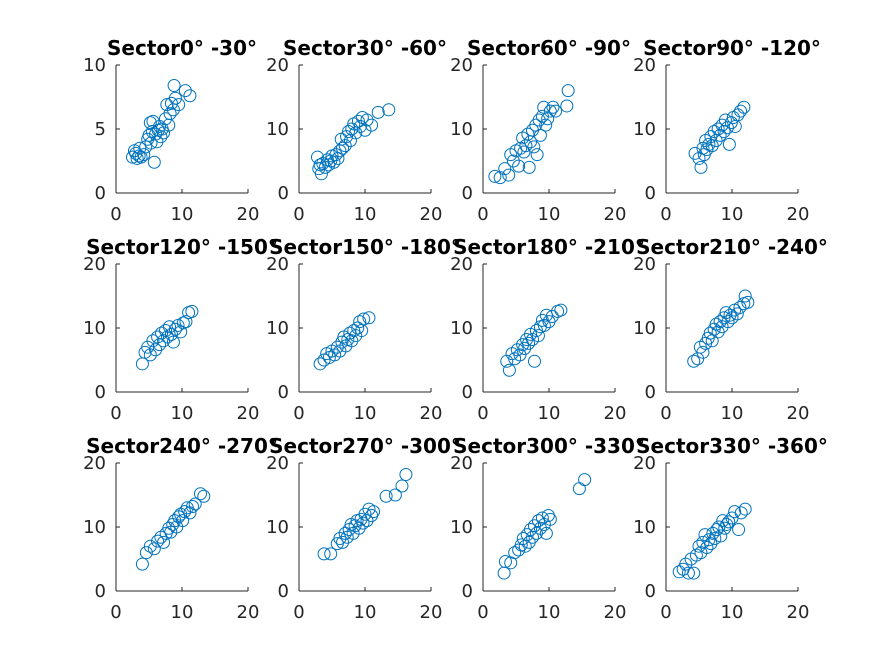  What do you see at coordinates (171, 130) in the screenshot?
I see `subplot-1: Sector0° -30° 0 5 10 0 10 20` at bounding box center [171, 130].